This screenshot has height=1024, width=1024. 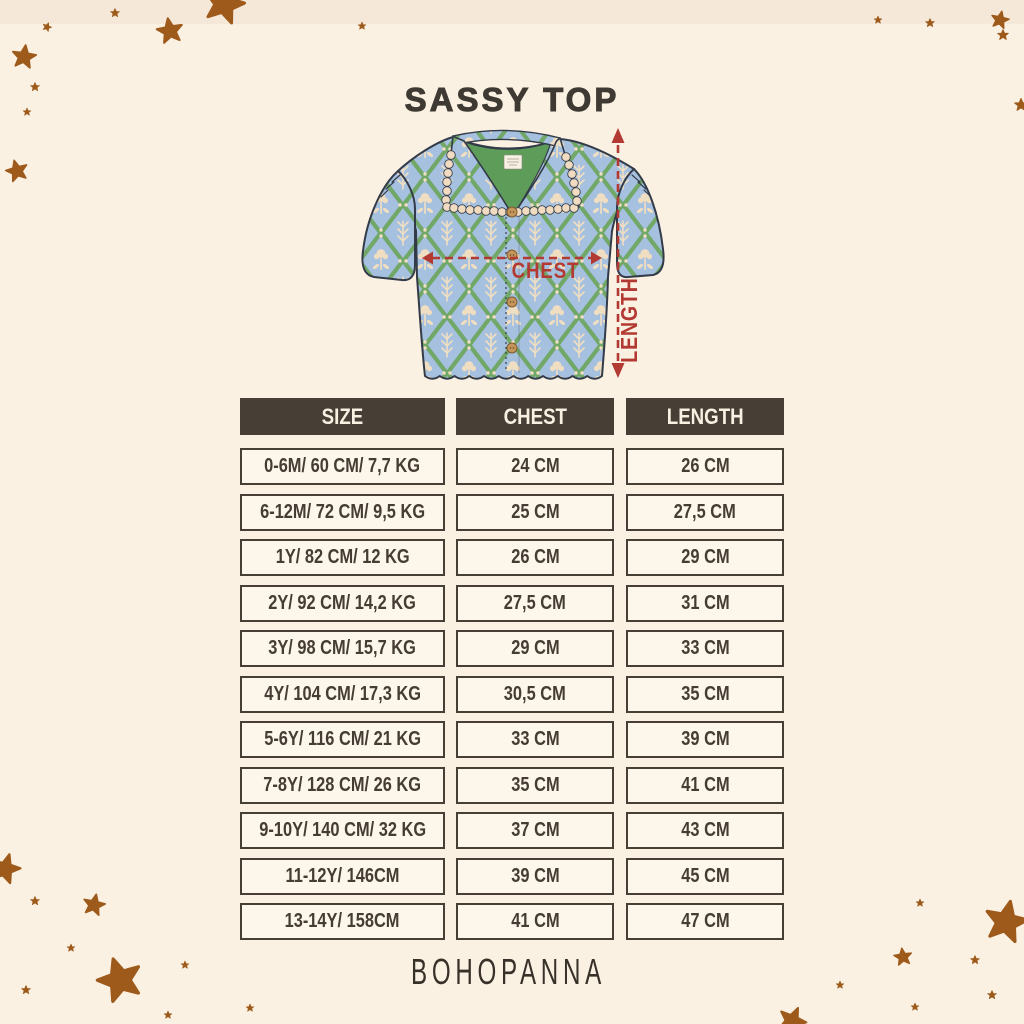 I want to click on size-cell: 1Y/ 82 CM/ 12 KG, so click(x=342, y=557).